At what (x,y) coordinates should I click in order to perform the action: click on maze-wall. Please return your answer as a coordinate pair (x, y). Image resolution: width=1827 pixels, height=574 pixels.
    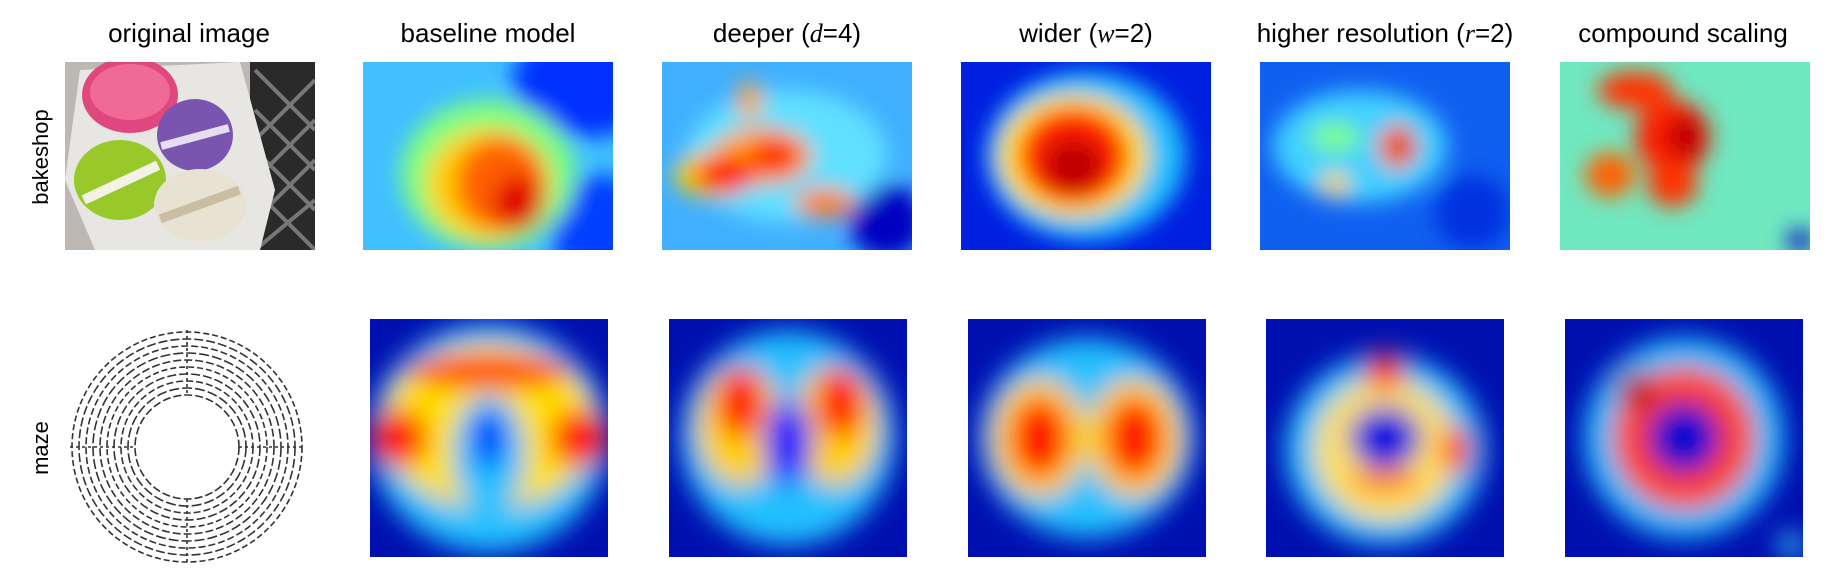
    Looking at the image, I should click on (187, 447).